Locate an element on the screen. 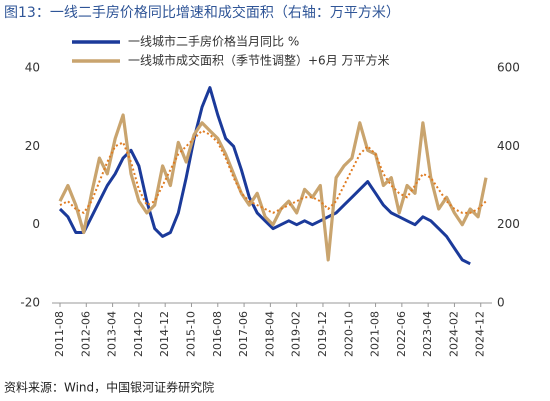 This screenshot has height=401, width=550. x-tick-label: 2018-04 is located at coordinates (269, 334).